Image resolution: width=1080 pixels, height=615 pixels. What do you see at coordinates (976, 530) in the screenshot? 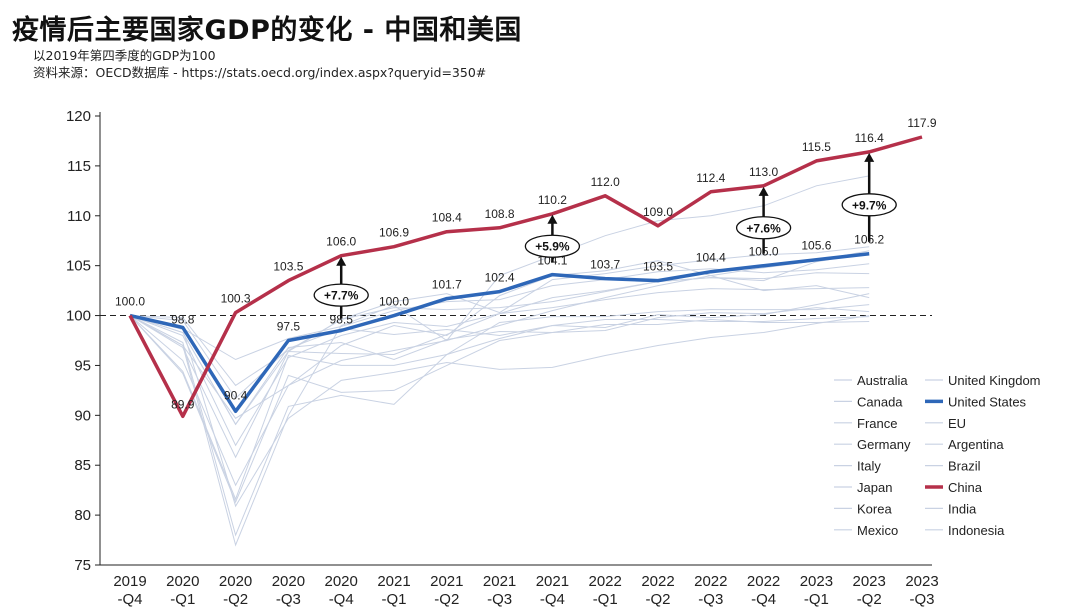
I see `legend-label-indonesia: Indonesia` at bounding box center [976, 530].